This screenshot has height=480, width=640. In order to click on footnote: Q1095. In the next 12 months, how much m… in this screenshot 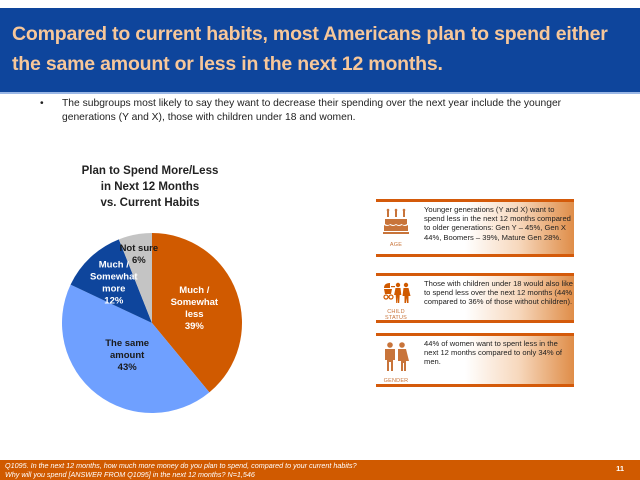, I will do `click(181, 470)`.